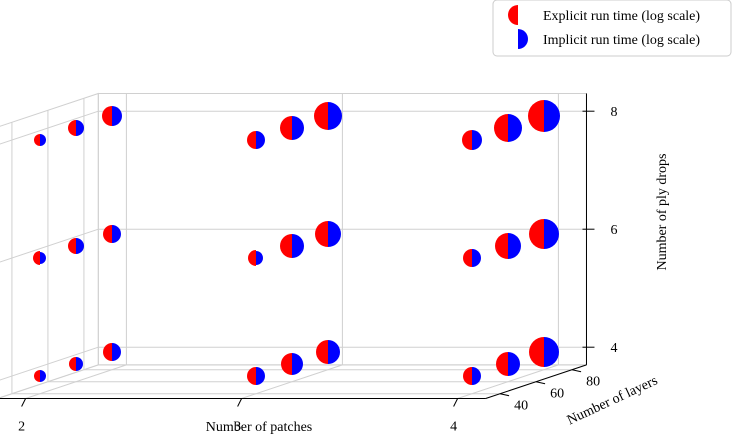 The width and height of the screenshot is (732, 439). What do you see at coordinates (523, 39) in the screenshot?
I see `legend-implicit-half-marker` at bounding box center [523, 39].